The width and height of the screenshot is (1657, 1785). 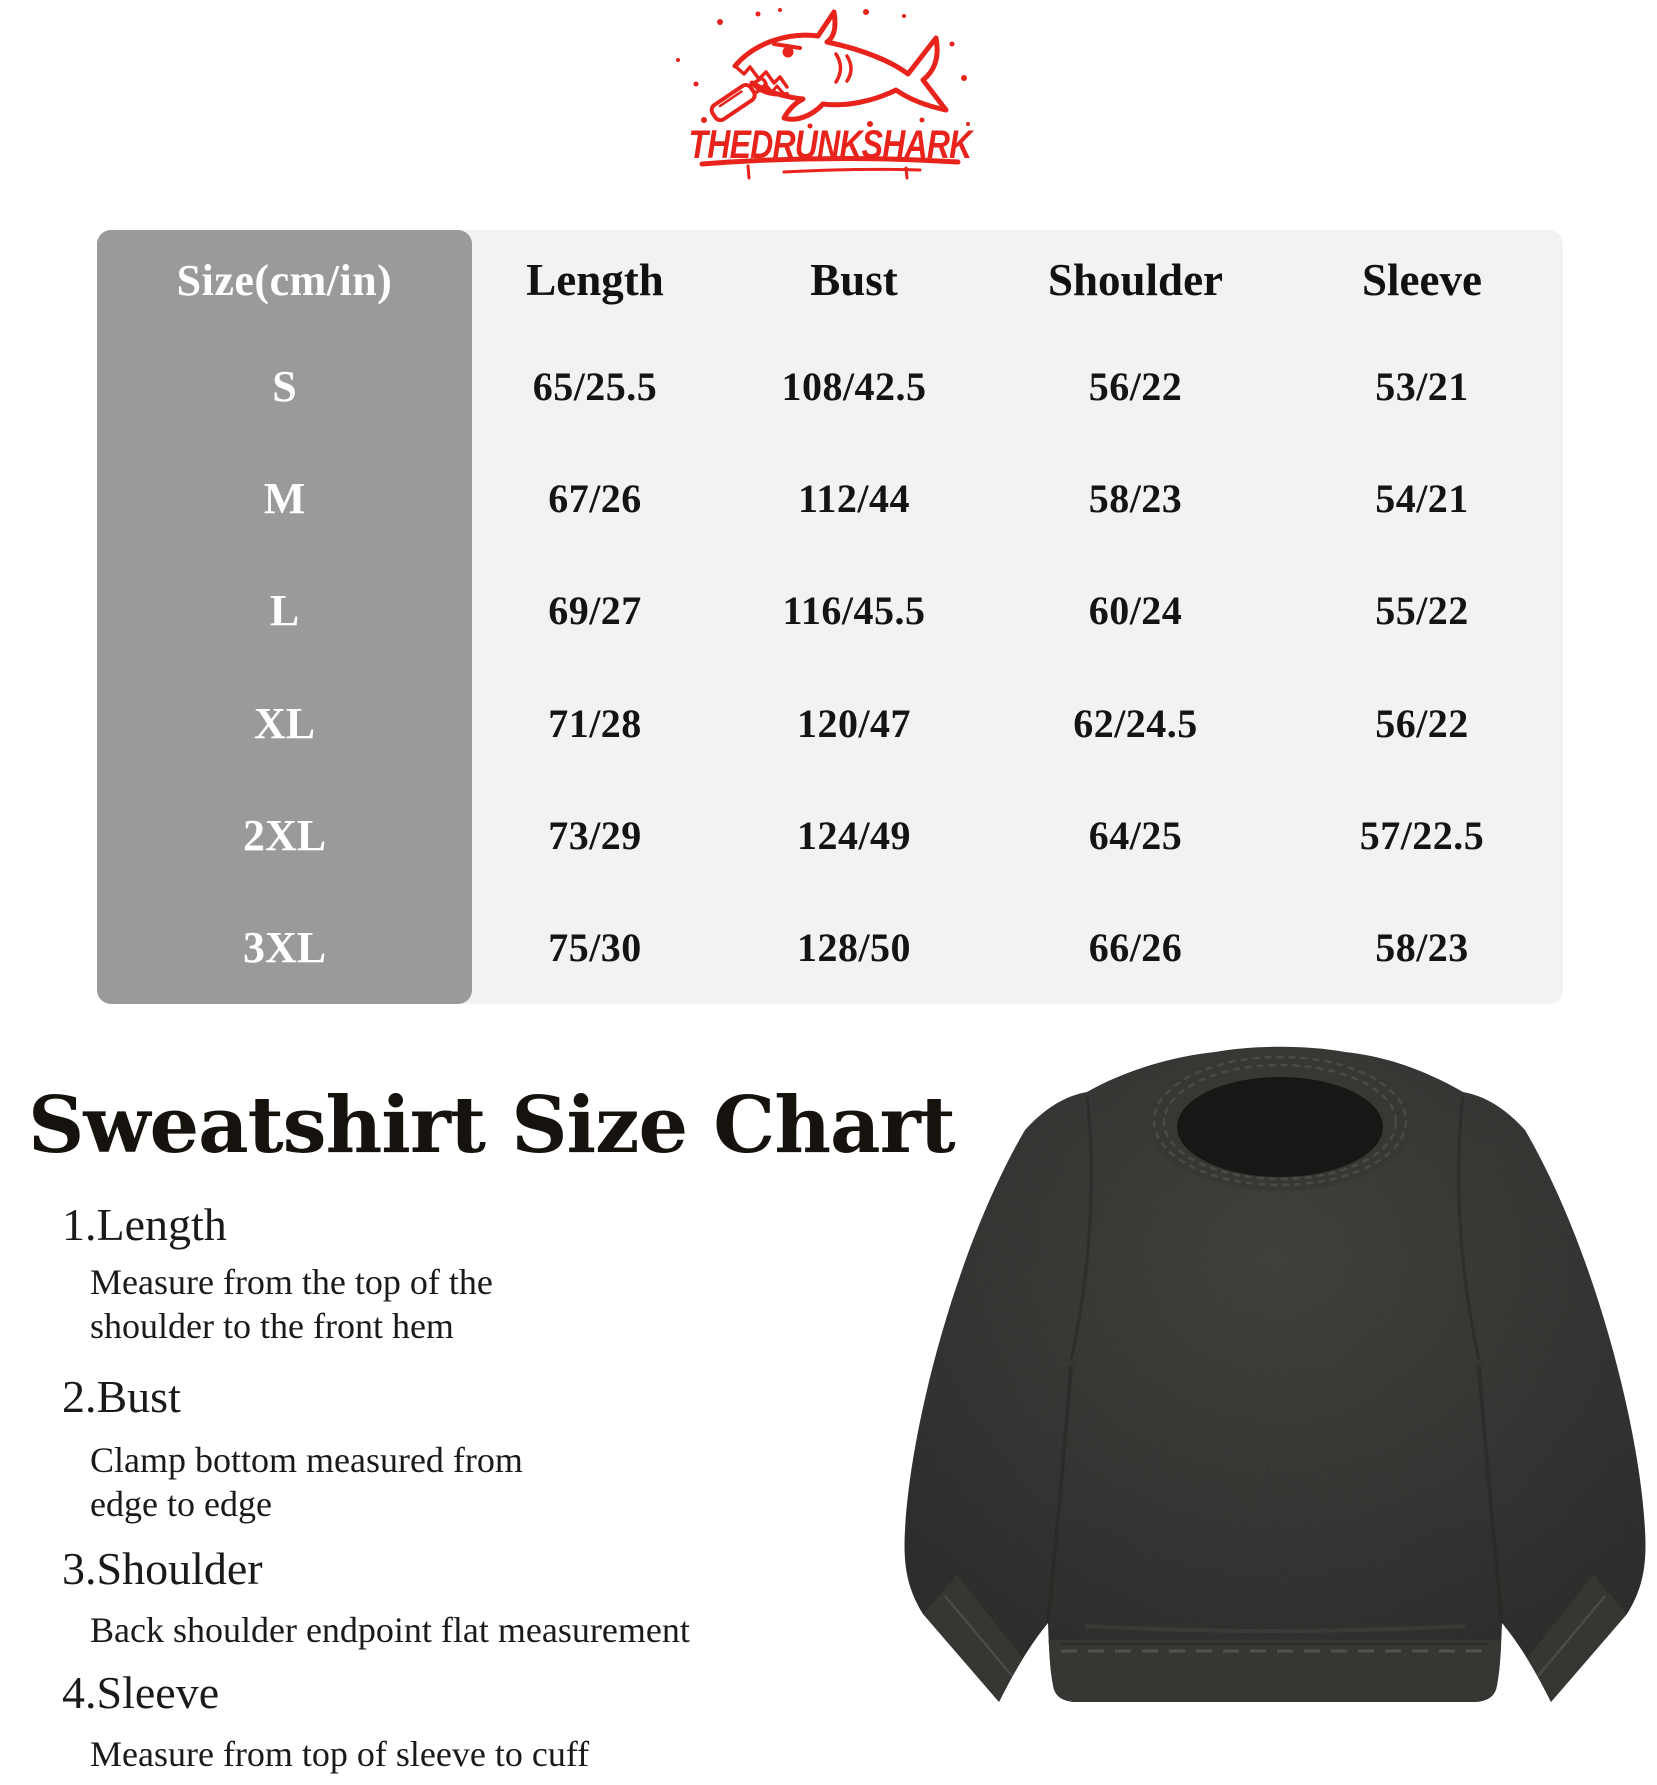 What do you see at coordinates (1422, 611) in the screenshot?
I see `cell-l-sleeve: 55/22` at bounding box center [1422, 611].